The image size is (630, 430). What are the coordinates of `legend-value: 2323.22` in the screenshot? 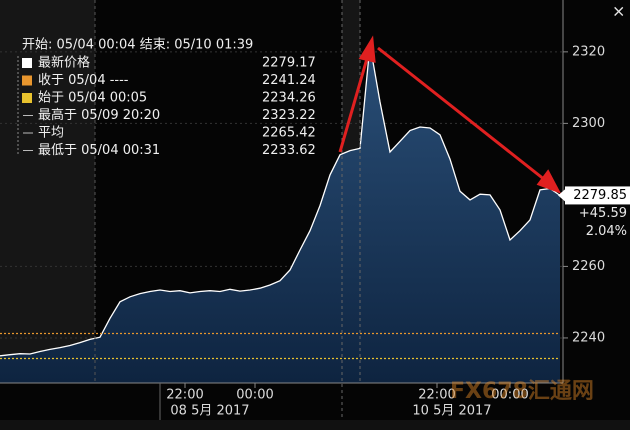 It's located at (289, 115).